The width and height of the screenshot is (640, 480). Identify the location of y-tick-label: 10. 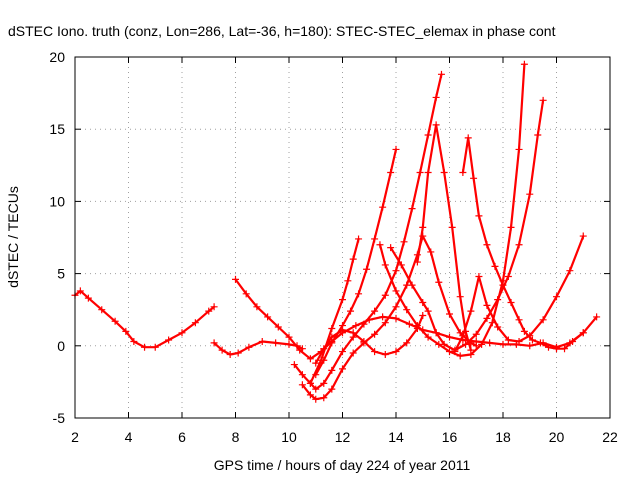
(57, 201).